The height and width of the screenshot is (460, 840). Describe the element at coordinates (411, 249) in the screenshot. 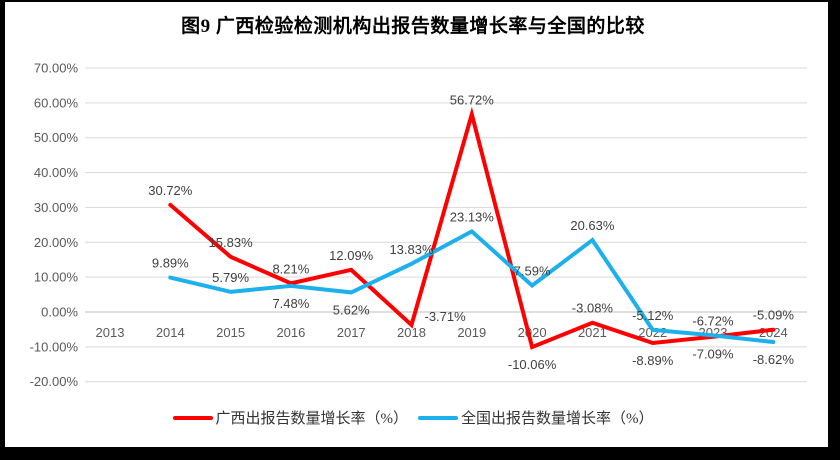

I see `svg-text: 13.83%` at that location.